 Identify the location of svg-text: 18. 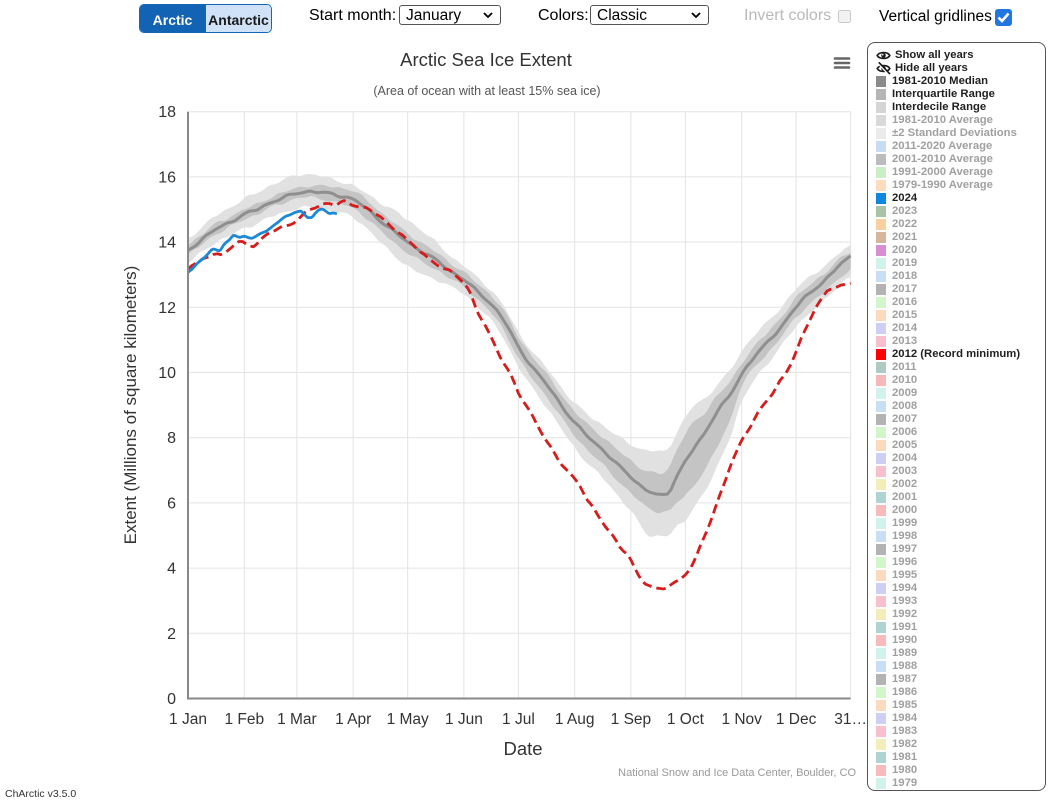
(167, 112).